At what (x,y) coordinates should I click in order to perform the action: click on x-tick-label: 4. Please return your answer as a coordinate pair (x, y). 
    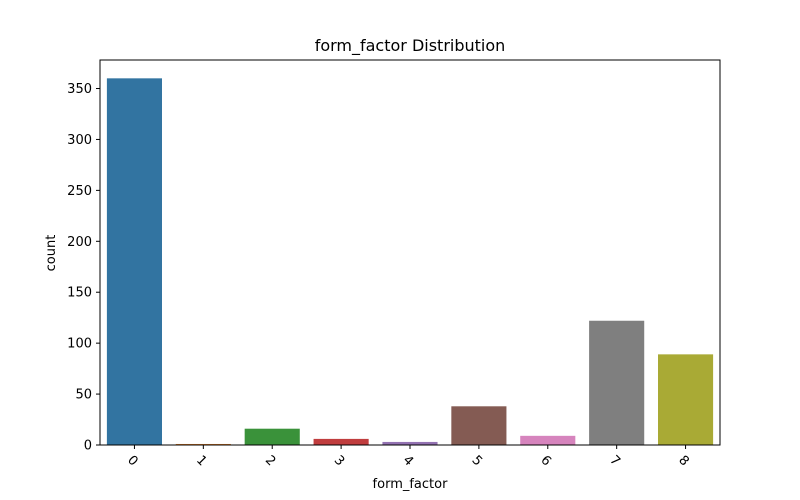
    Looking at the image, I should click on (408, 461).